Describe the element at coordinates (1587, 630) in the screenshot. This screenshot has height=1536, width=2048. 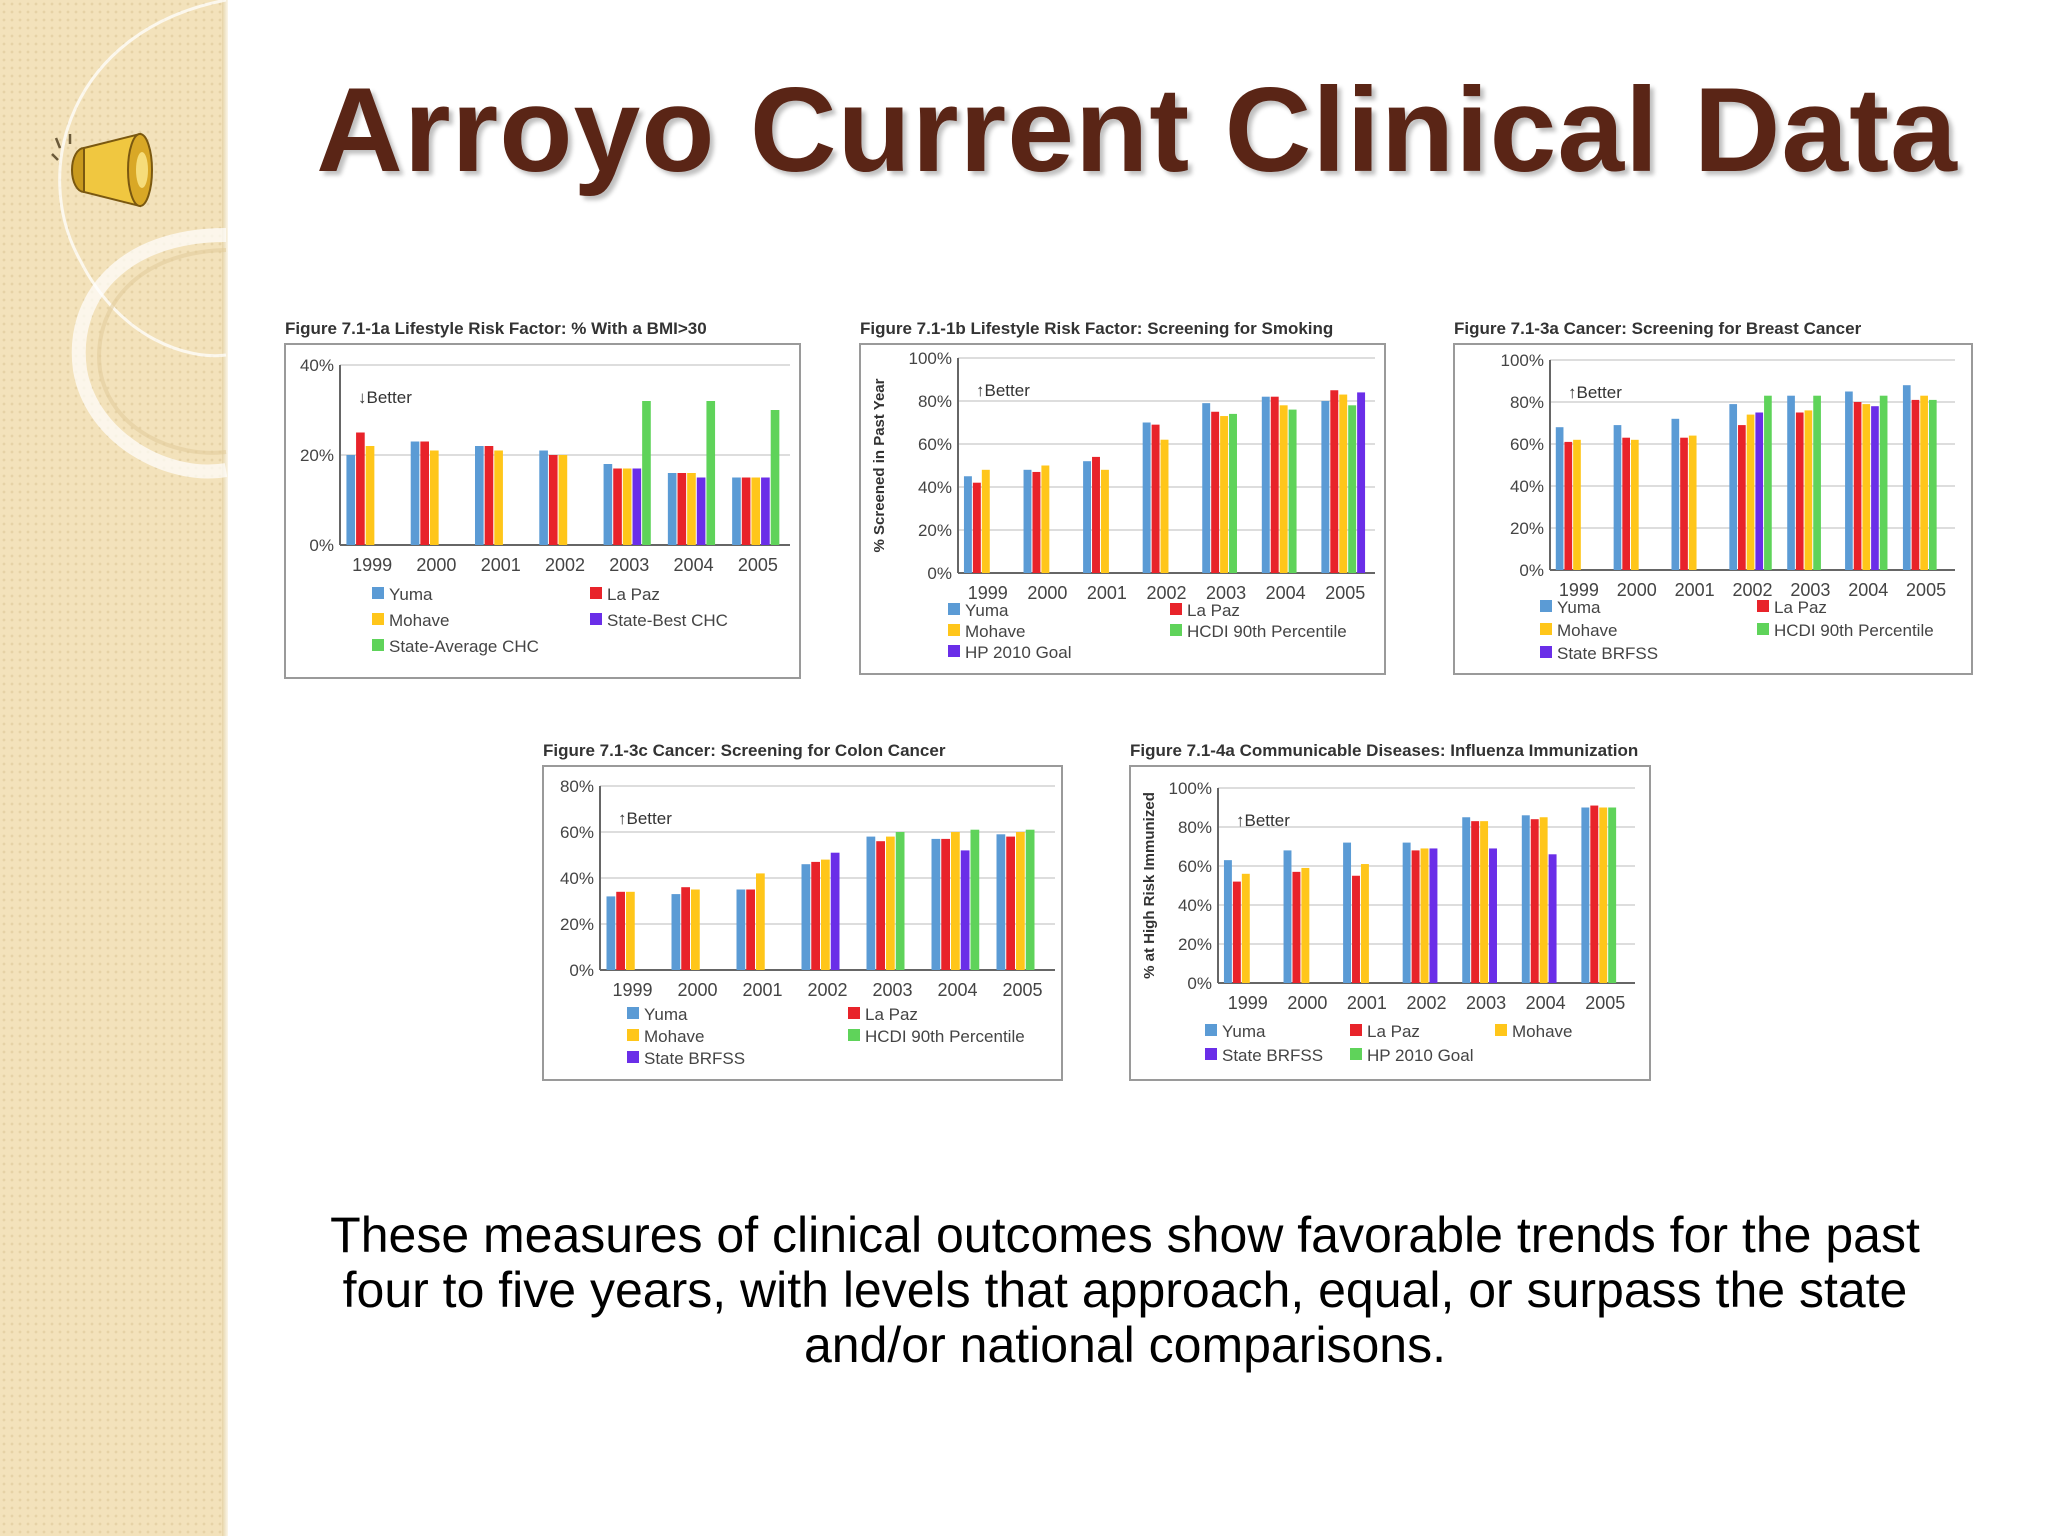
I see `legend-label: Mohave` at that location.